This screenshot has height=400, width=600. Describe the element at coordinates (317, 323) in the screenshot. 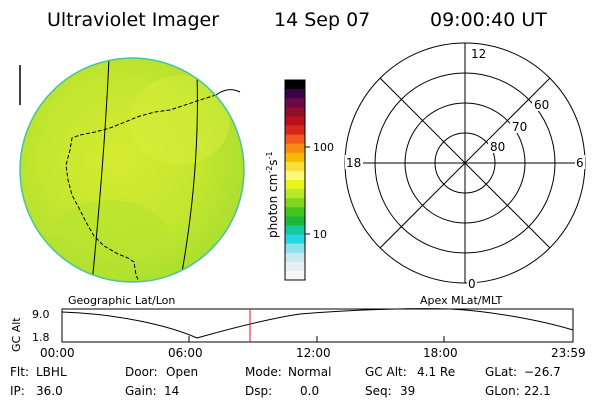

I see `altitude-curve` at that location.